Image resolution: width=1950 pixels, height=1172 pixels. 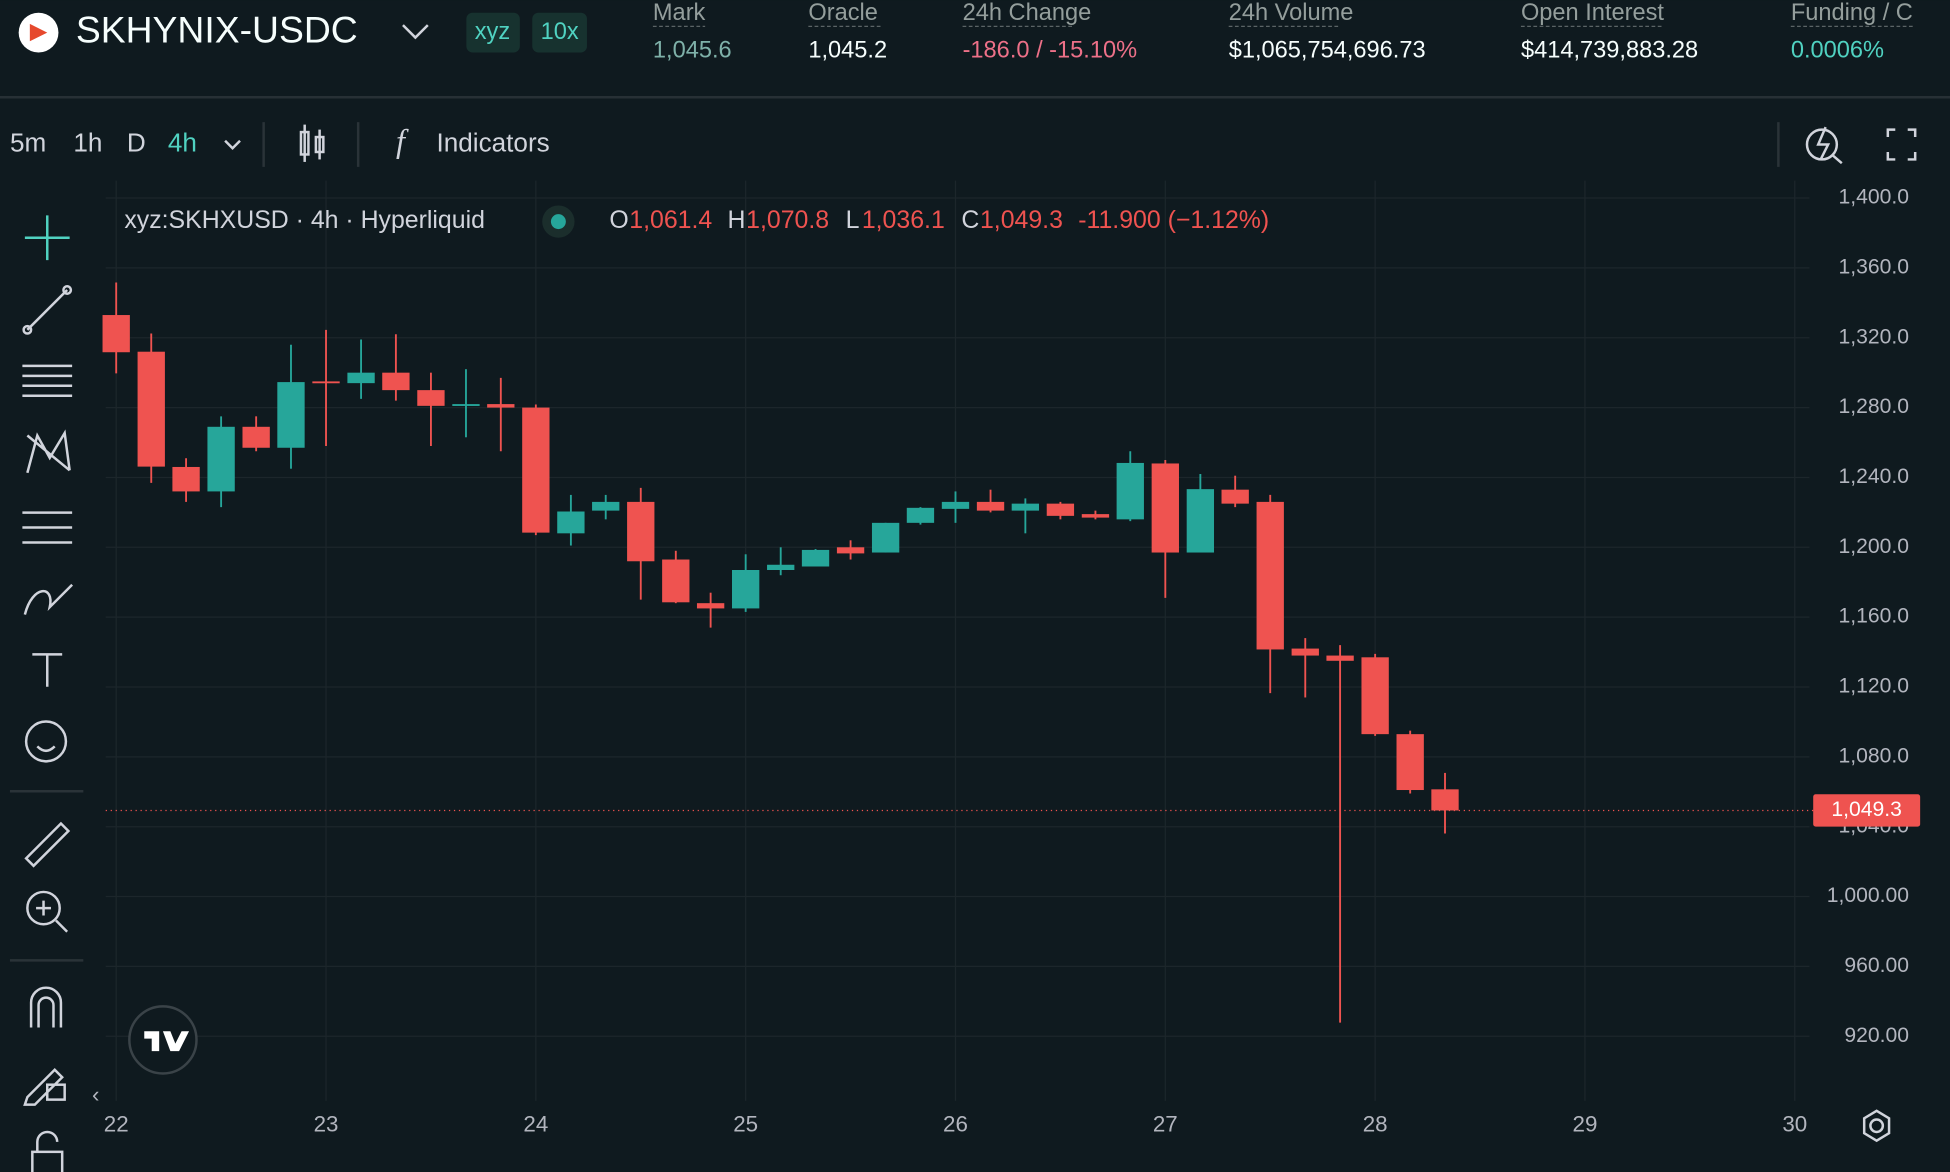 I want to click on y-tick-label: 1,400.0, so click(x=1873, y=197).